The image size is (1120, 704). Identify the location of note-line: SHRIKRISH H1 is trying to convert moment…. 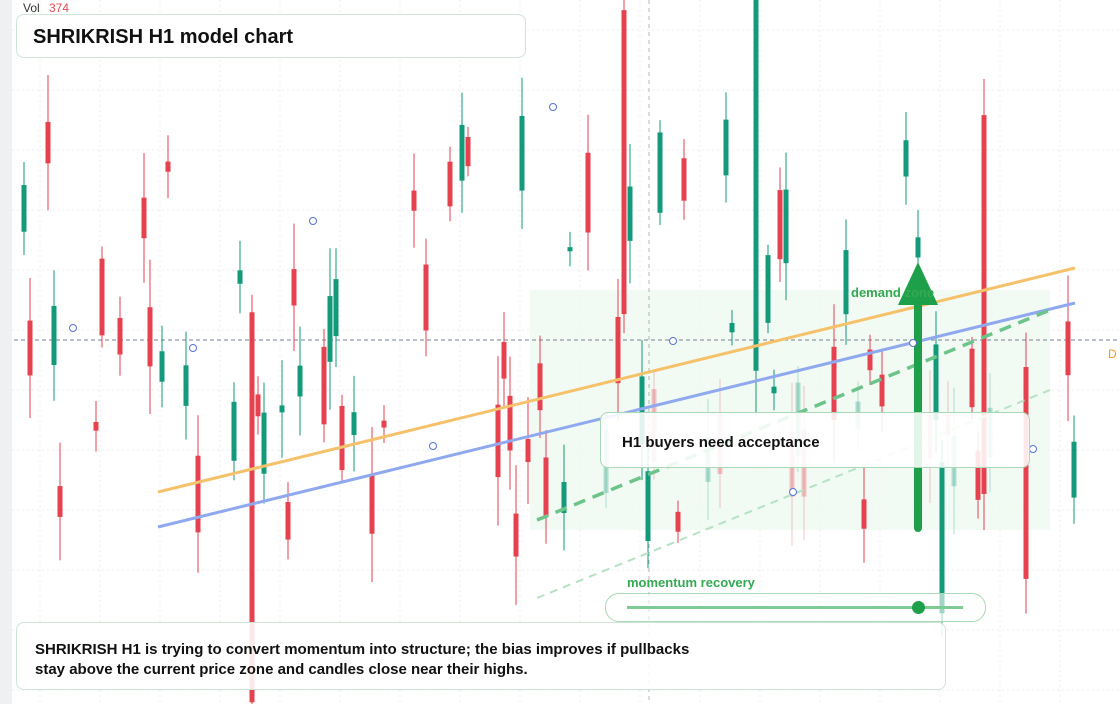
(362, 649).